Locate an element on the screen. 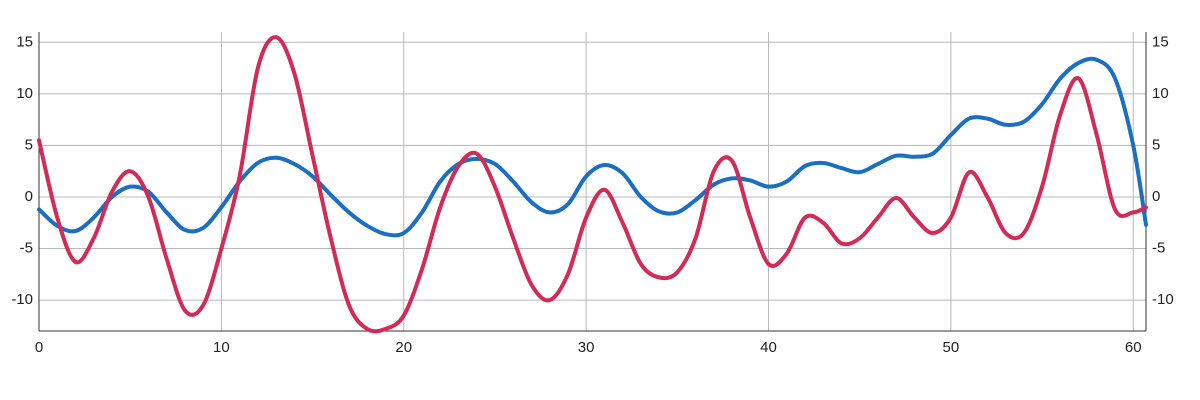 This screenshot has height=400, width=1200. y-tick-label: 15 is located at coordinates (24, 41).